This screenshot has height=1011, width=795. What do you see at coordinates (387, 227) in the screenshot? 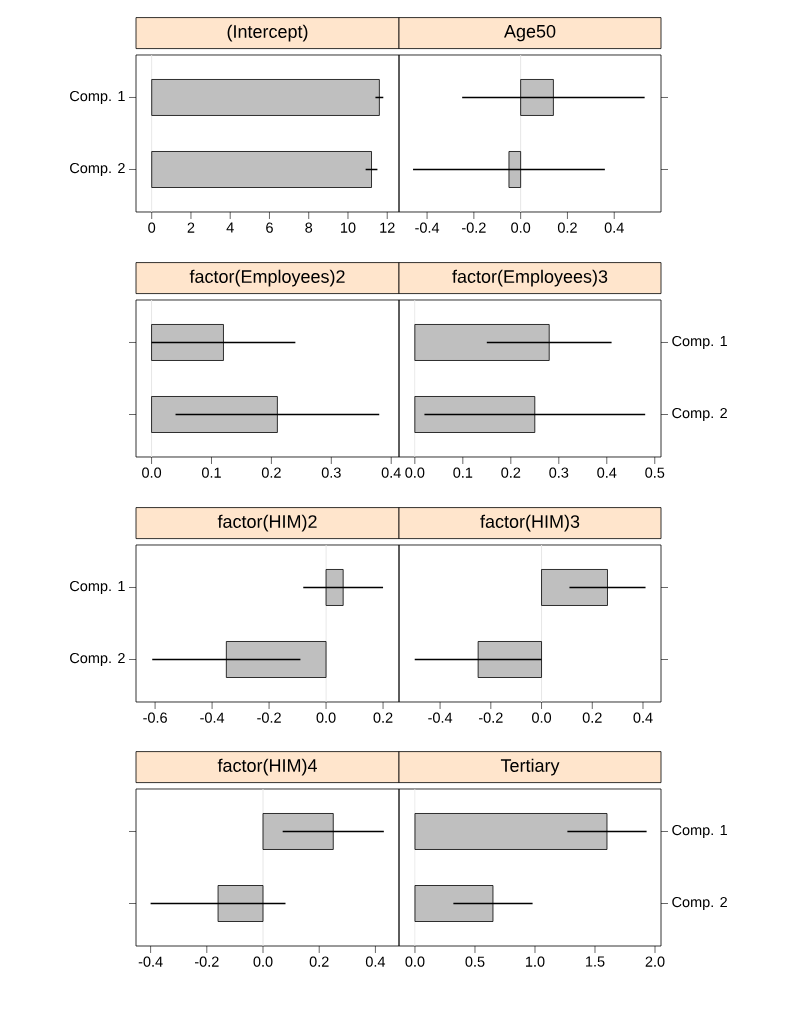
I see `x-tick-label: 12` at bounding box center [387, 227].